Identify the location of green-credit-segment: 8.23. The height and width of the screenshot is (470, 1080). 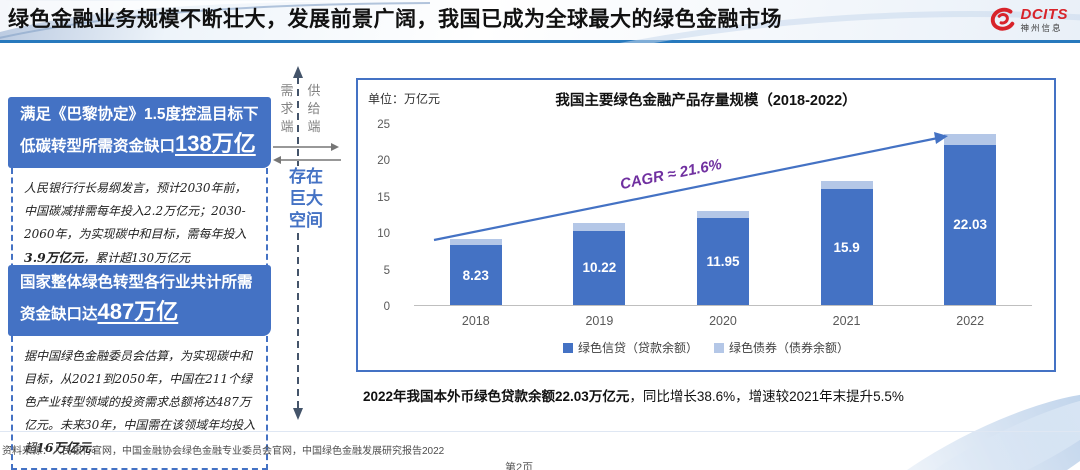
(475, 275).